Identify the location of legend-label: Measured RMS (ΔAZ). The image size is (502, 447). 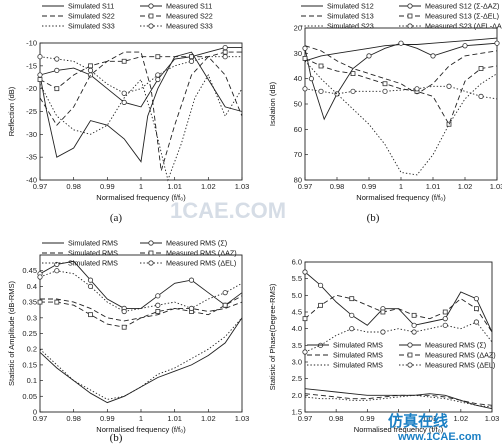
(460, 355).